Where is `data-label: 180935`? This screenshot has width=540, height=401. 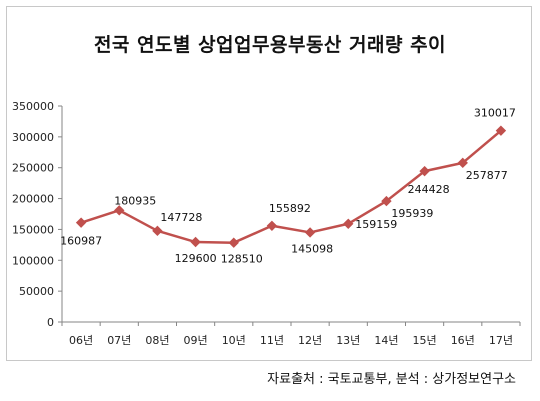
data-label: 180935 is located at coordinates (135, 200).